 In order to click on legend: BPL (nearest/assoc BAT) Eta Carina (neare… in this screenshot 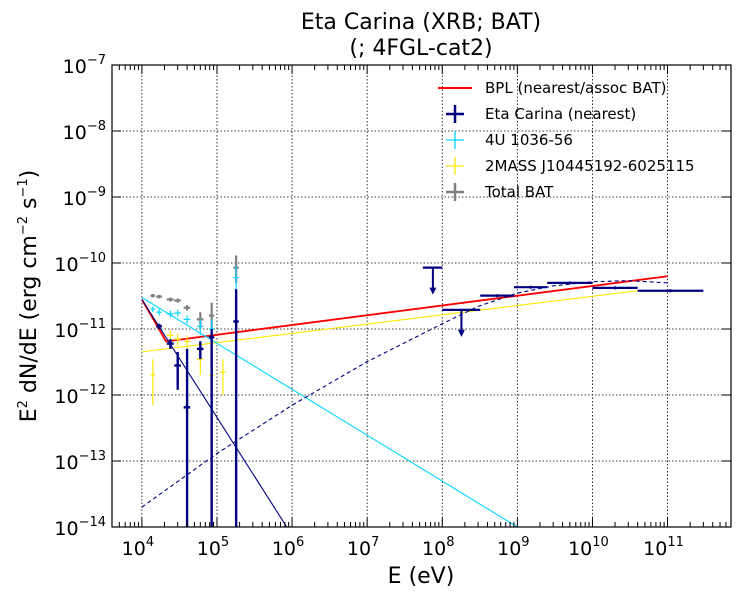, I will do `click(566, 140)`.